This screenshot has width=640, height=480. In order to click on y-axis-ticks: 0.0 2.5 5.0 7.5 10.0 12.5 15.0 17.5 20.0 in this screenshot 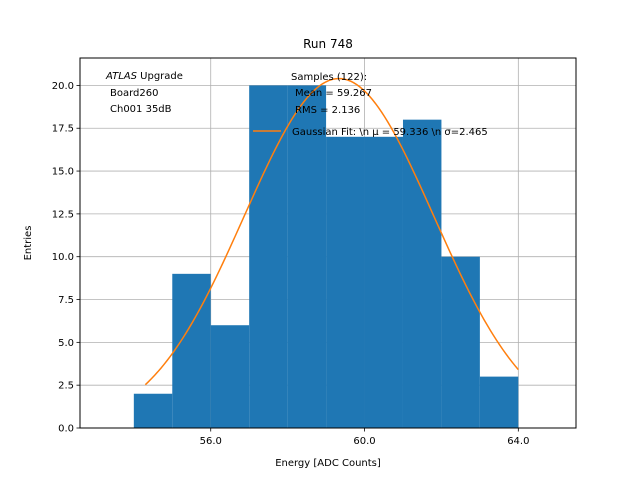, I will do `click(66, 258)`.